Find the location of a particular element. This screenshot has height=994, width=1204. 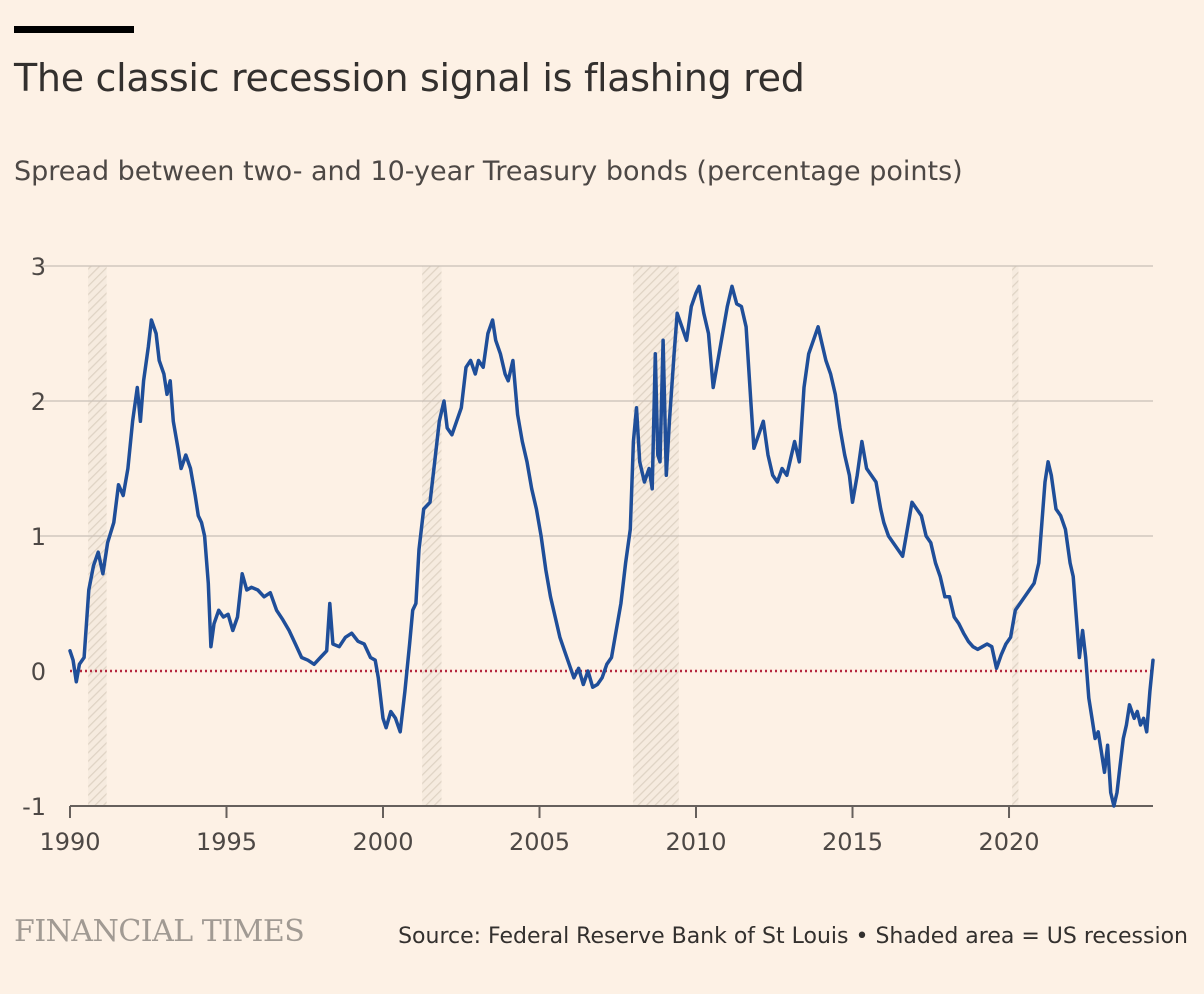

y-axis-labels: -1 0 1 2 3 is located at coordinates (34, 537).